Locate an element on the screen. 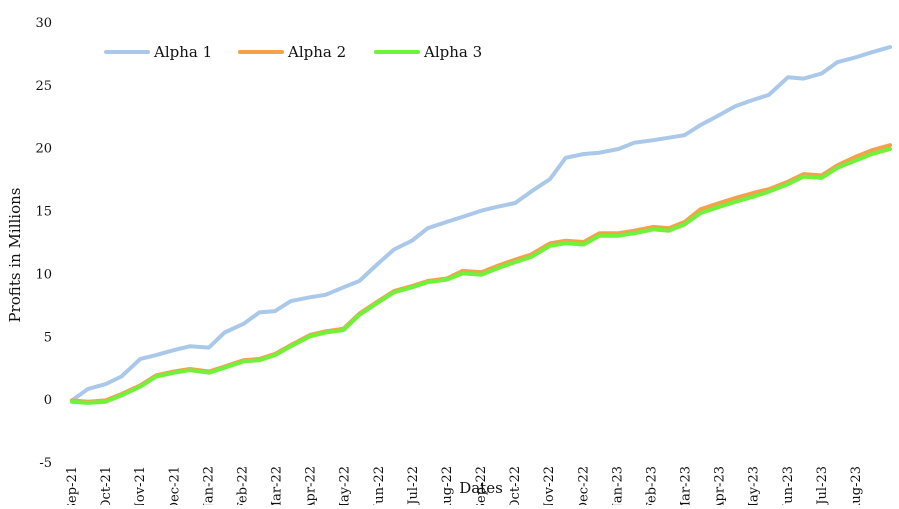 The height and width of the screenshot is (509, 899). x-tick-label: Jan-22 is located at coordinates (208, 485).